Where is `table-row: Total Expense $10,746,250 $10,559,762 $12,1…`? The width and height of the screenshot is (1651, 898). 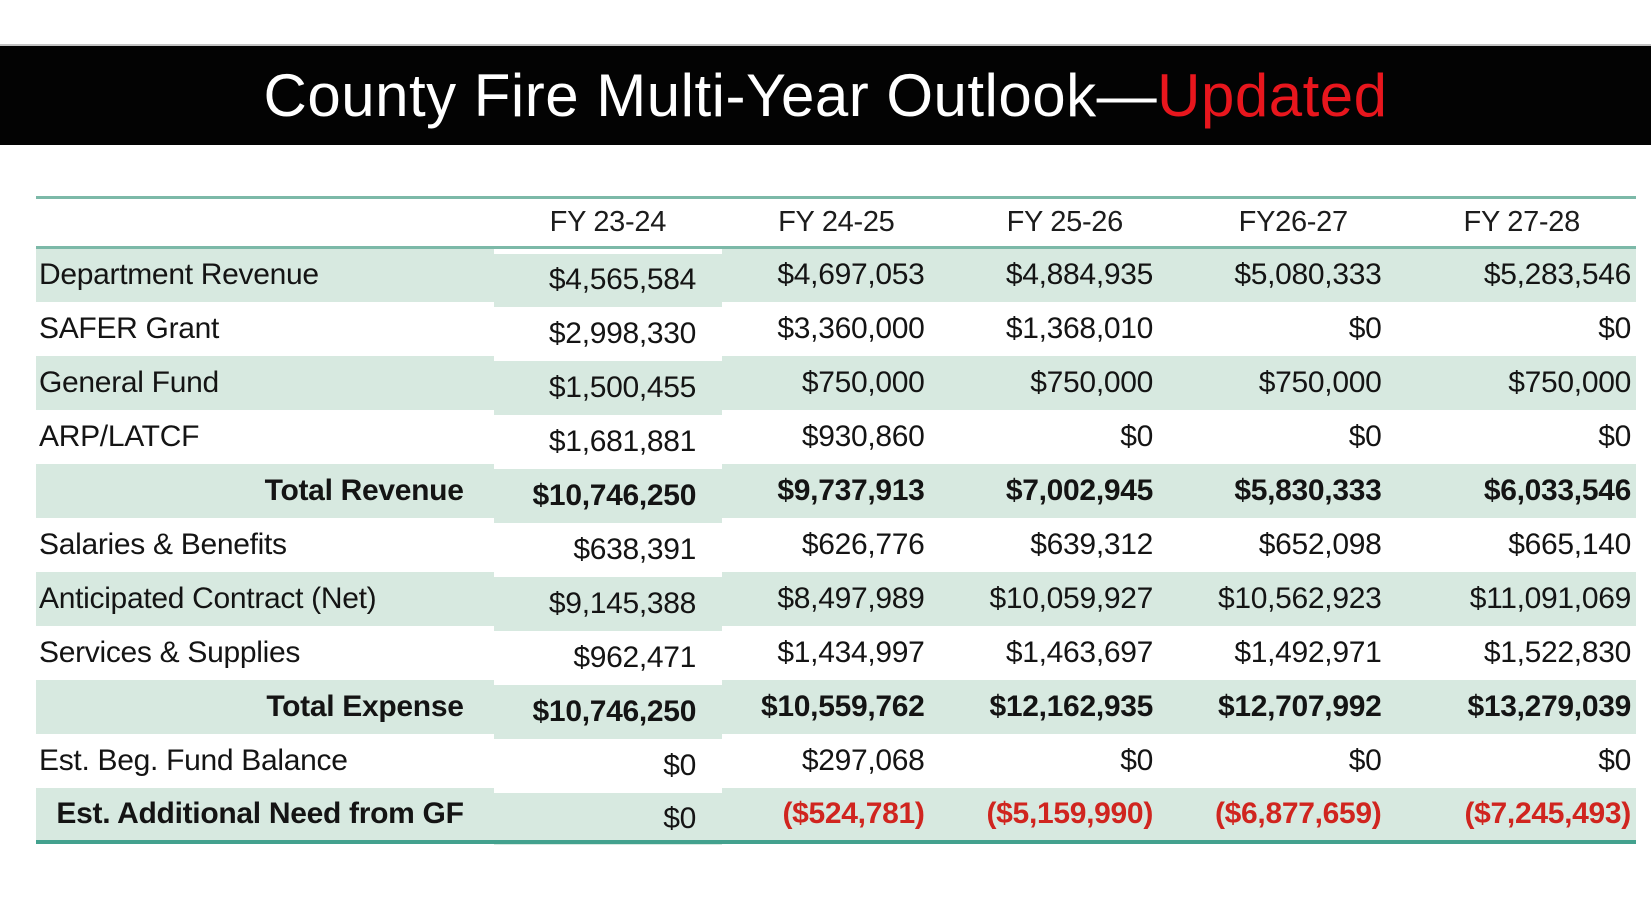
table-row: Total Expense $10,746,250 $10,559,762 $12,1… is located at coordinates (836, 706).